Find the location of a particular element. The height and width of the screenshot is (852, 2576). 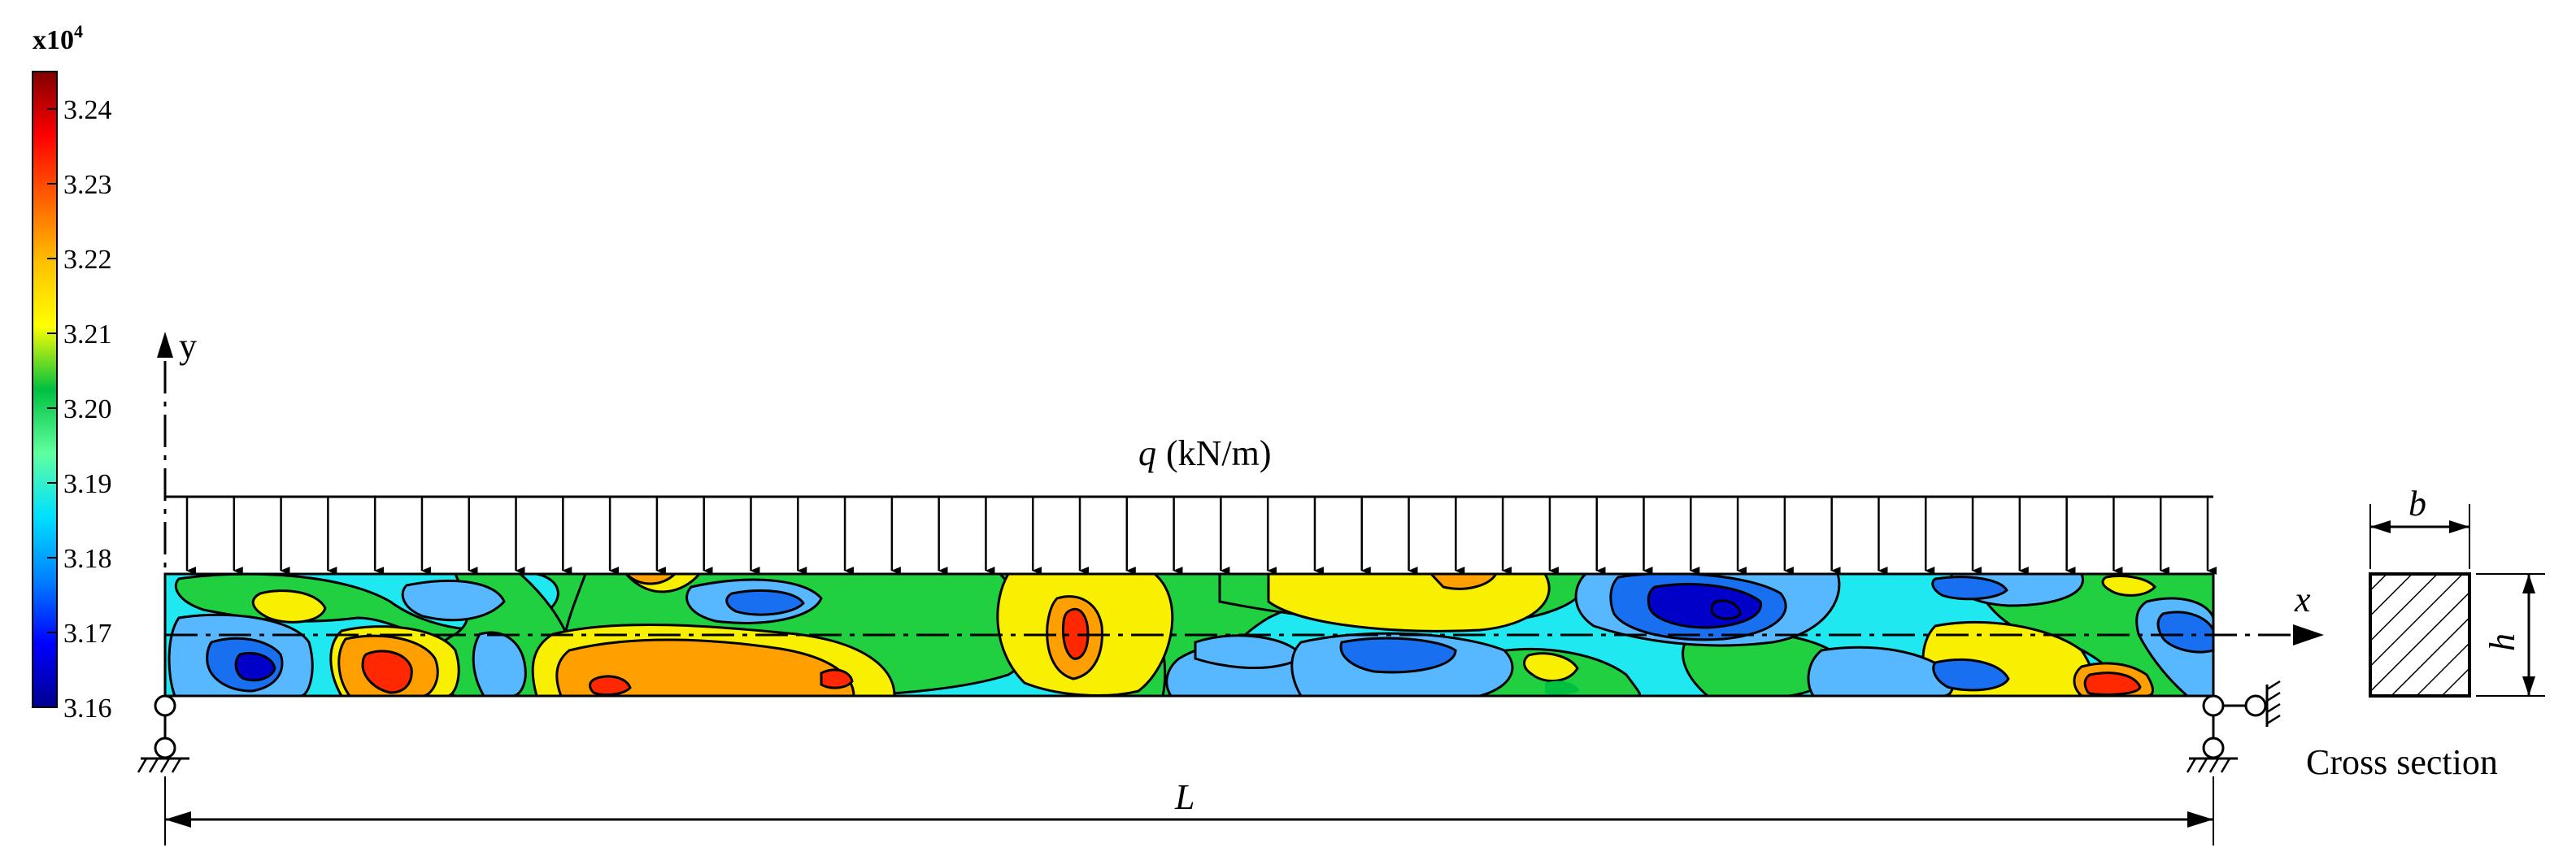

x-axis: x is located at coordinates (2309, 613).